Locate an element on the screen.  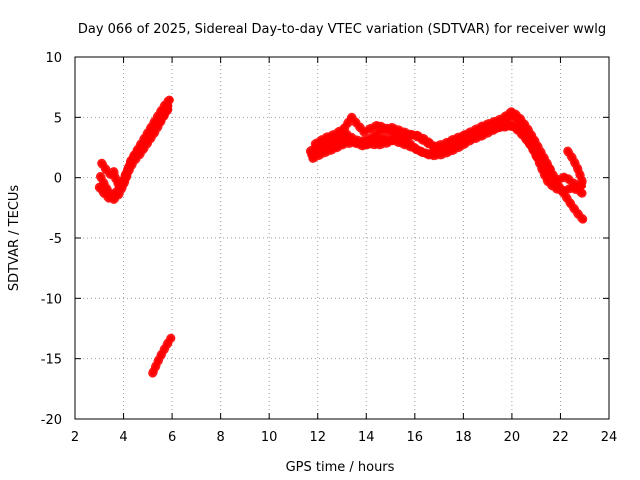
x-axis-title: GPS time / hours is located at coordinates (340, 467).